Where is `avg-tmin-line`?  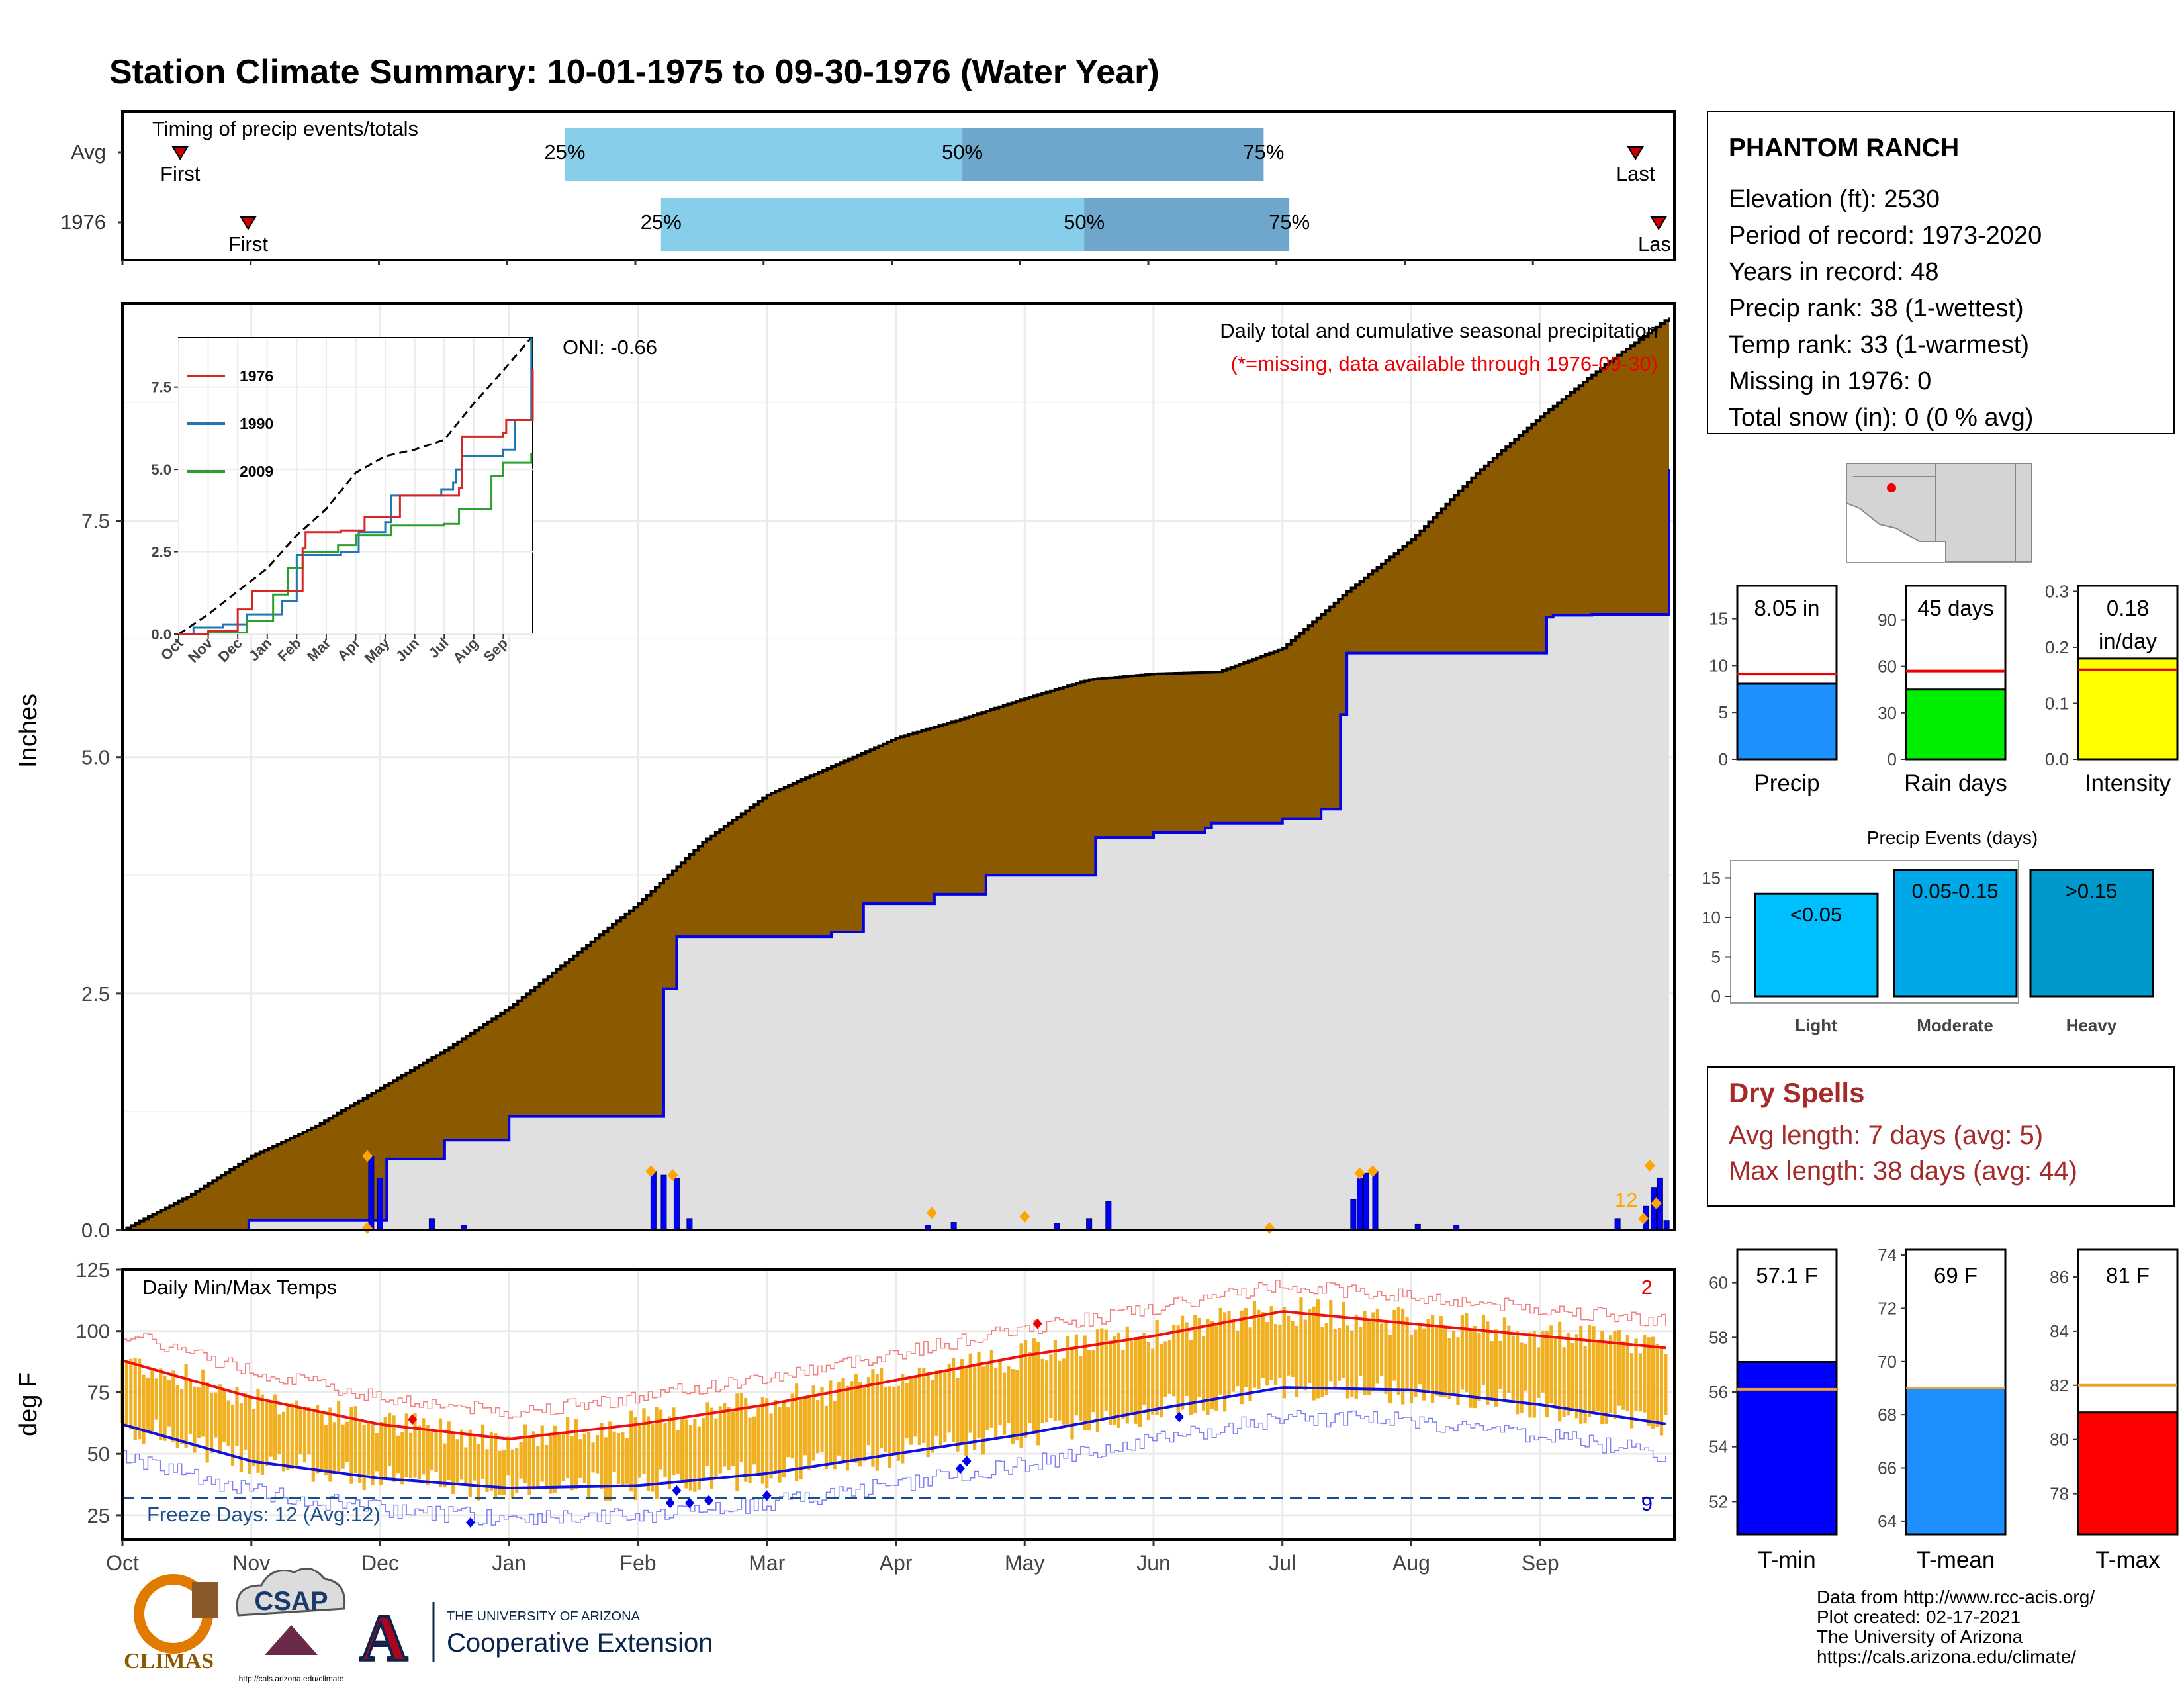
avg-tmin-line is located at coordinates (894, 1438).